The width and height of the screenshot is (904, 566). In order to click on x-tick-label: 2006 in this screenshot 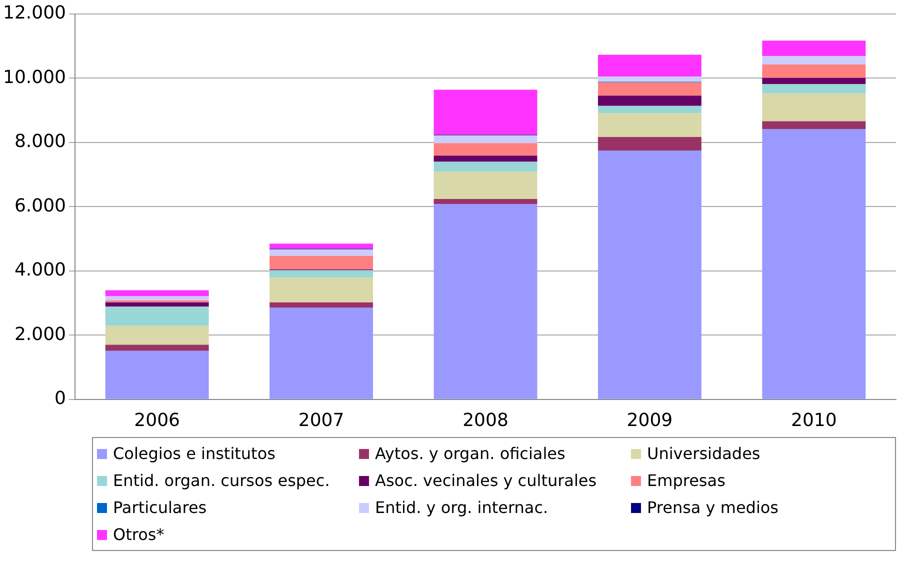, I will do `click(157, 420)`.